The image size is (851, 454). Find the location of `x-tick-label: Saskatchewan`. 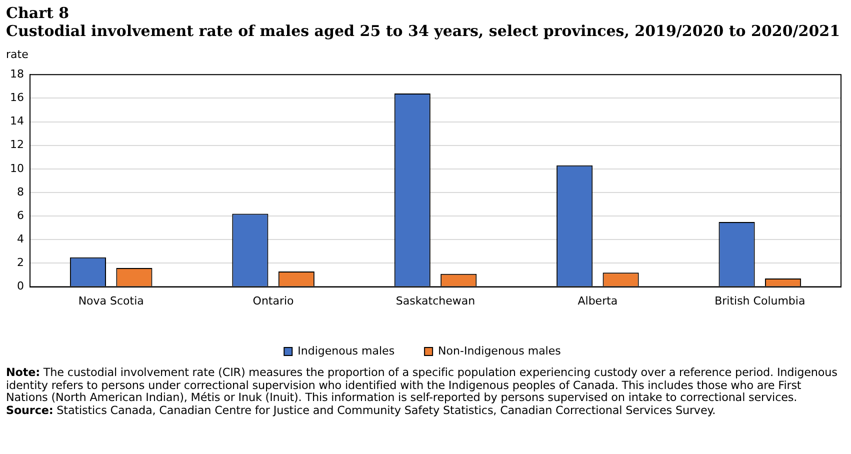

x-tick-label: Saskatchewan is located at coordinates (436, 301).